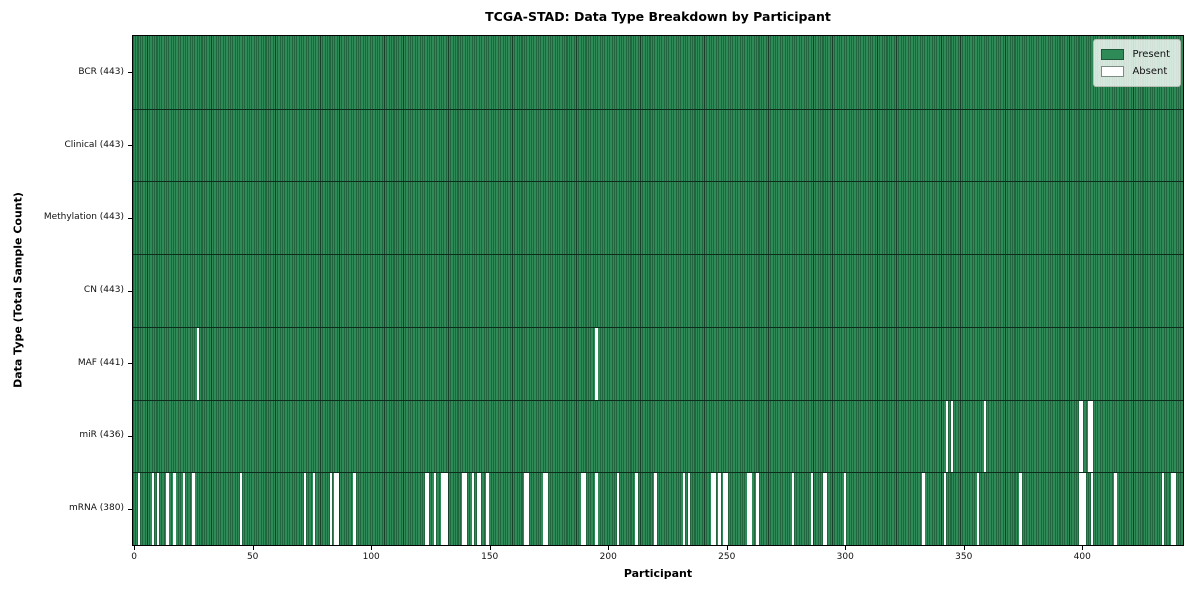 The width and height of the screenshot is (1200, 600). Describe the element at coordinates (658, 573) in the screenshot. I see `x-axis-label: Participant` at that location.